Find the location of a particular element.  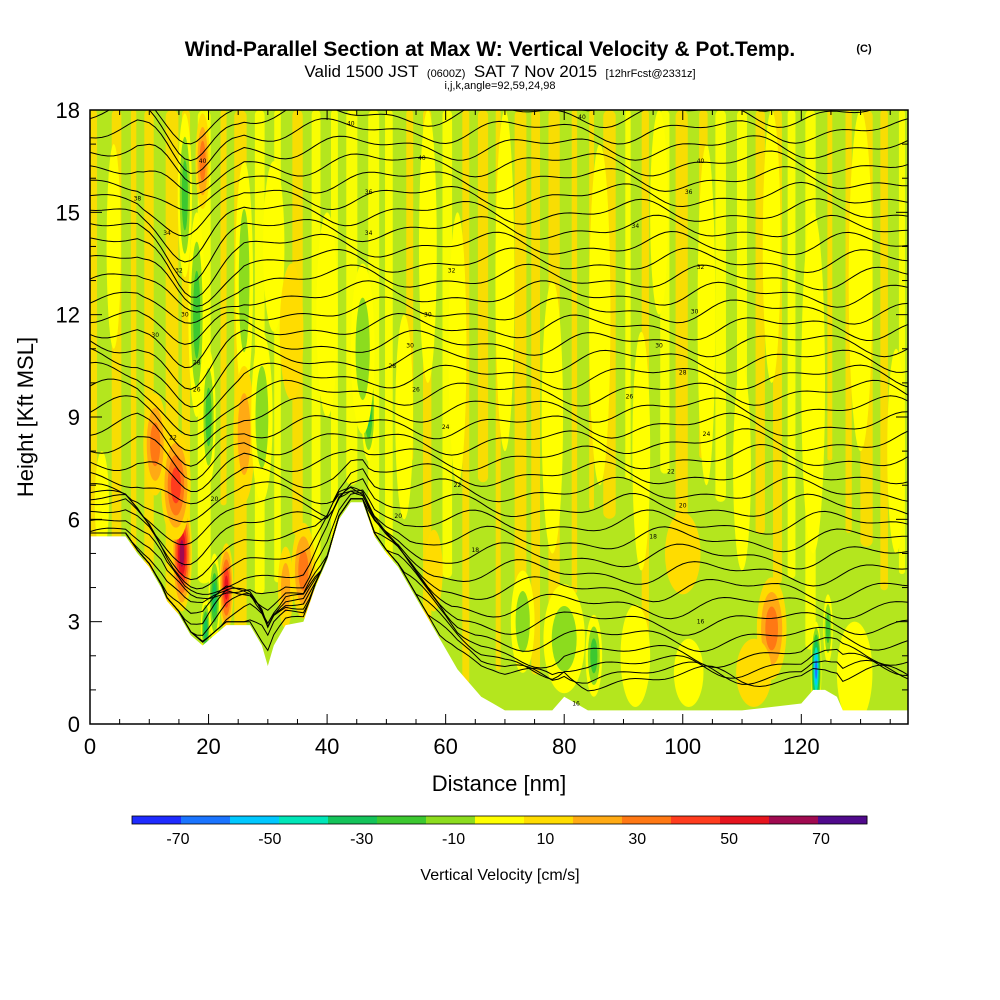

contour-label: 20 is located at coordinates (683, 506).